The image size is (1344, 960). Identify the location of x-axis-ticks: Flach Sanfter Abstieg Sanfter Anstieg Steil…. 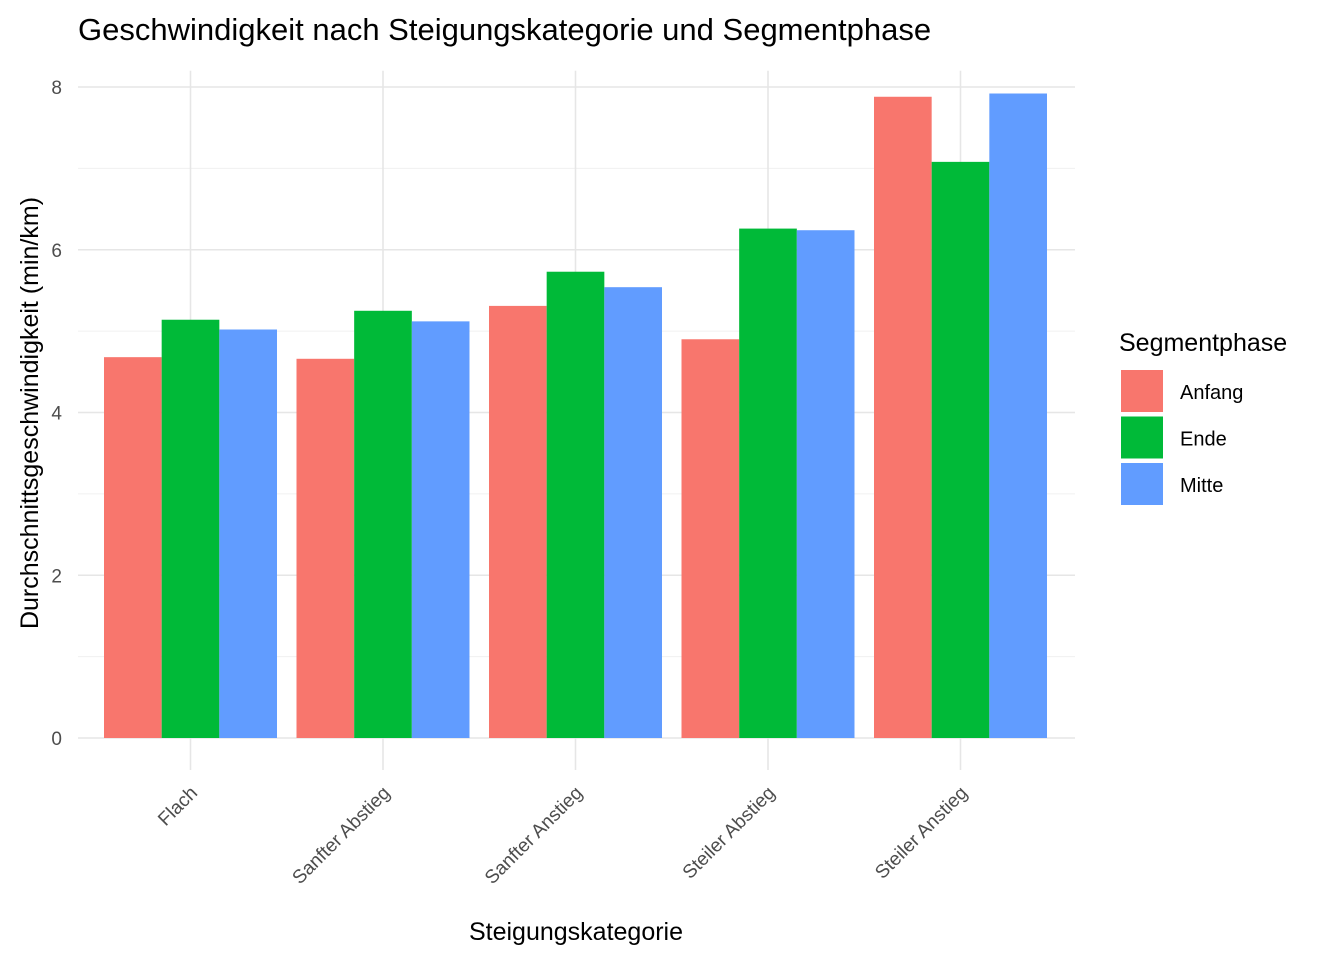
(563, 836).